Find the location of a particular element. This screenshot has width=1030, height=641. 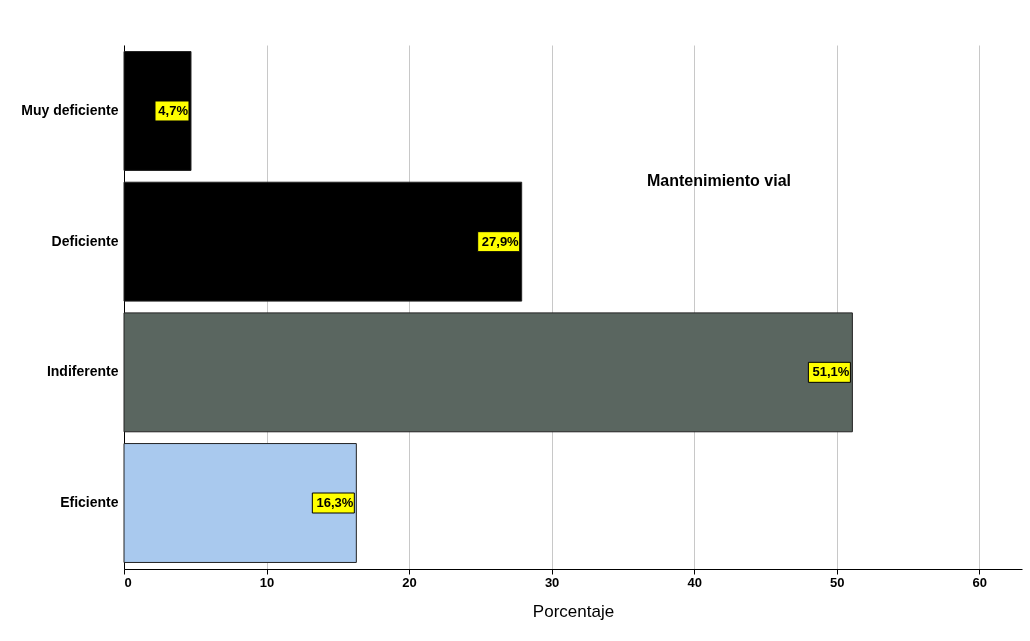

y-tick-label: Eficiente is located at coordinates (89, 502).